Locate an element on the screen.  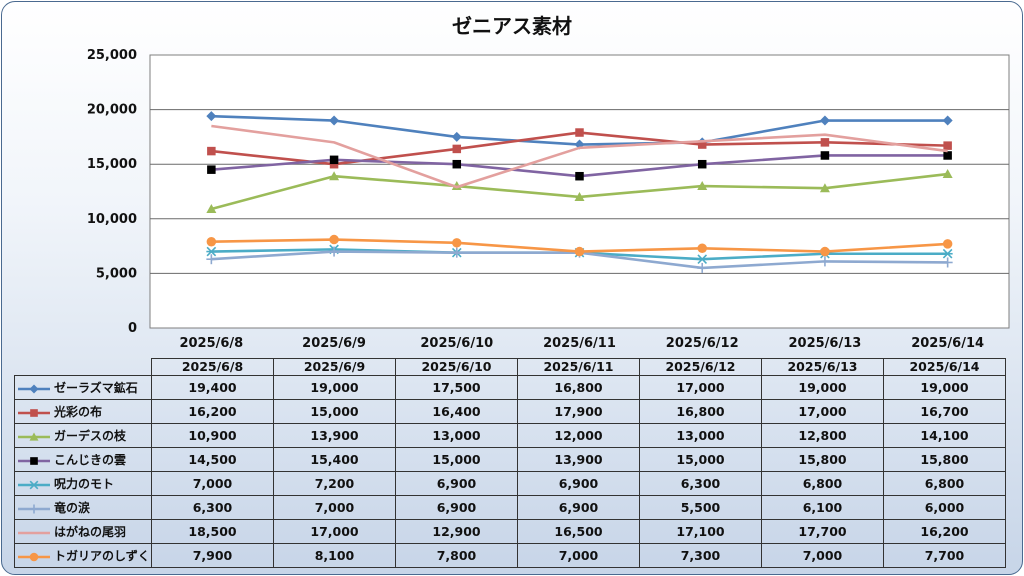
table-cell: 12,800 is located at coordinates (822, 435).